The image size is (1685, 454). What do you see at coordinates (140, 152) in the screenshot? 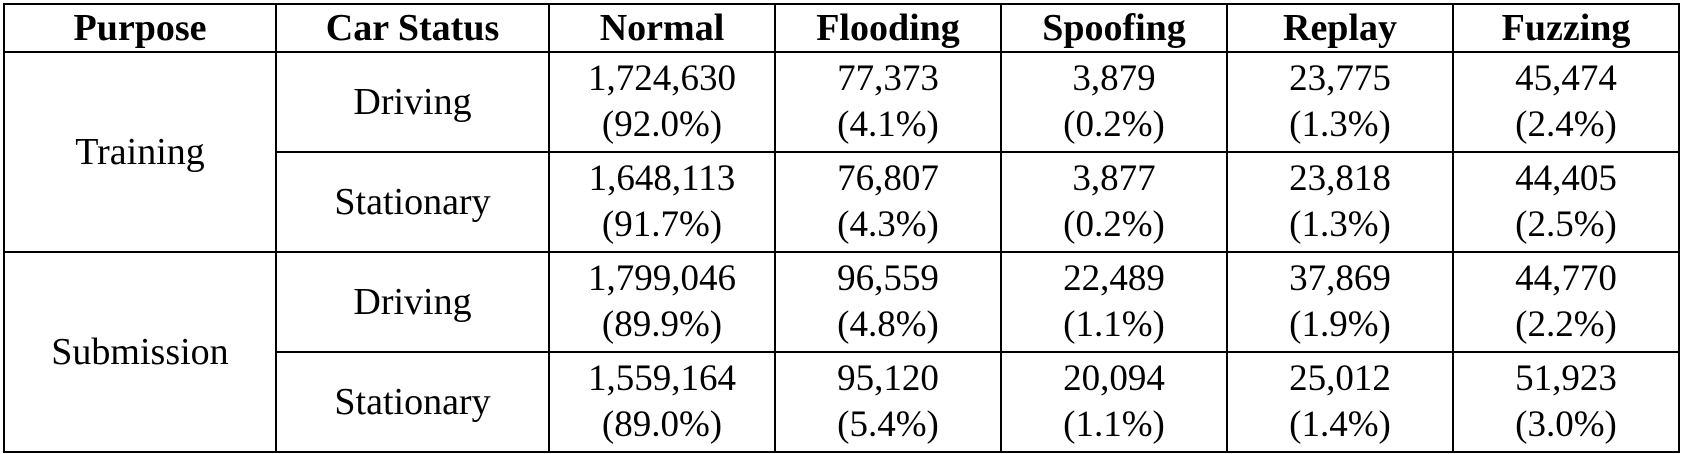
I see `purpose-cell: Training` at bounding box center [140, 152].